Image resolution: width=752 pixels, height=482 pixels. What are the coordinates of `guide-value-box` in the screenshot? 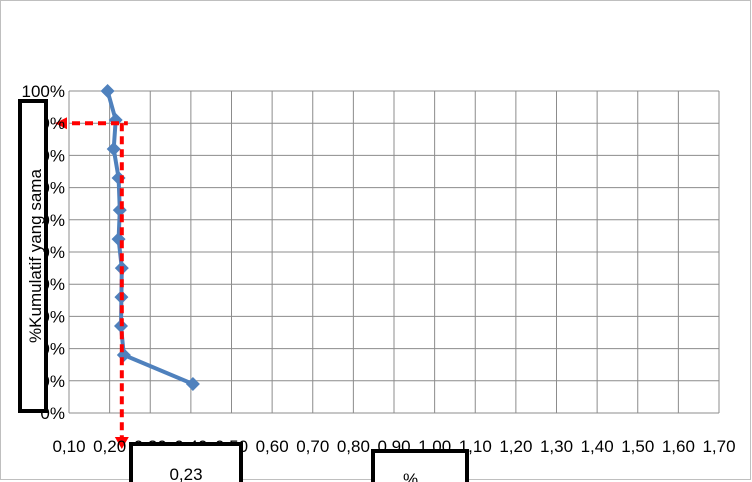 It's located at (186, 462).